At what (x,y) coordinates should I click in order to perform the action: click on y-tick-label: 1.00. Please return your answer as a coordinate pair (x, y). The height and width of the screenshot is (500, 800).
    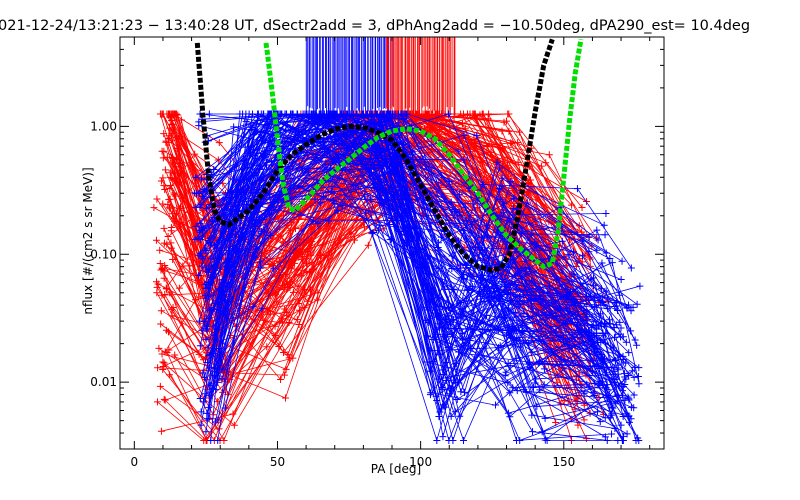
    Looking at the image, I should click on (103, 126).